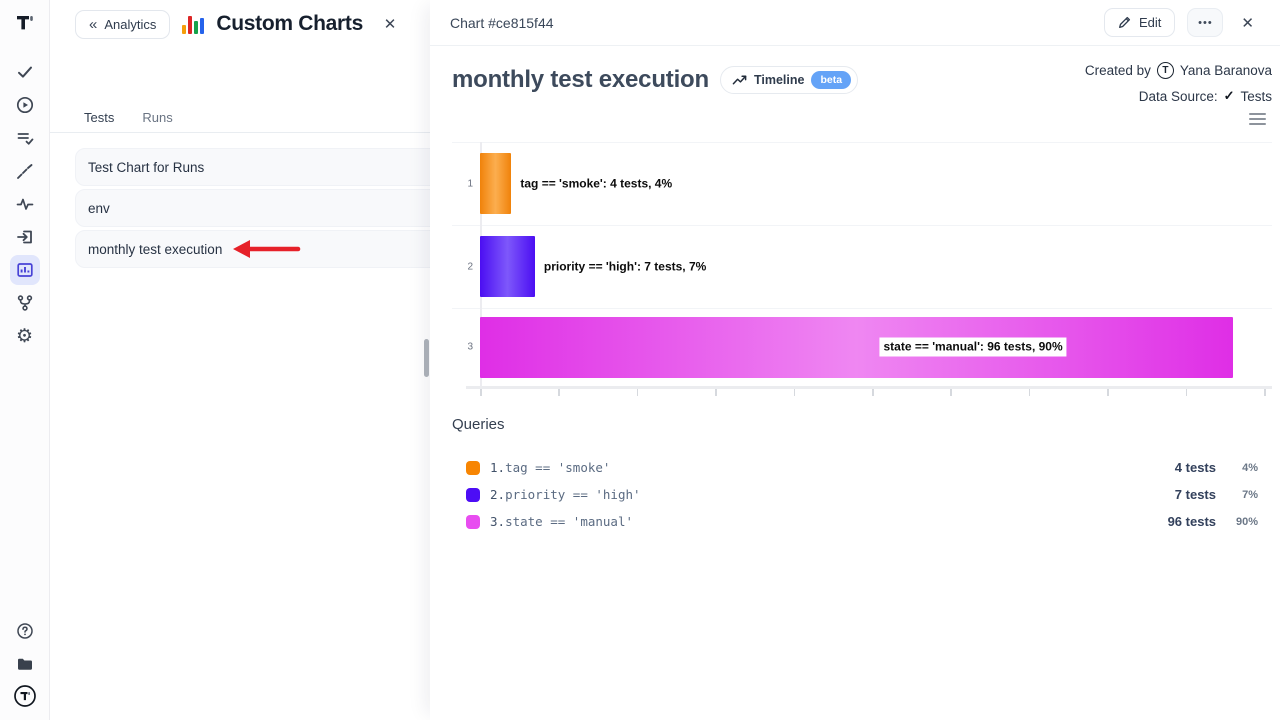 This screenshot has height=720, width=1280. What do you see at coordinates (580, 79) in the screenshot?
I see `chart-title: monthly test execution` at bounding box center [580, 79].